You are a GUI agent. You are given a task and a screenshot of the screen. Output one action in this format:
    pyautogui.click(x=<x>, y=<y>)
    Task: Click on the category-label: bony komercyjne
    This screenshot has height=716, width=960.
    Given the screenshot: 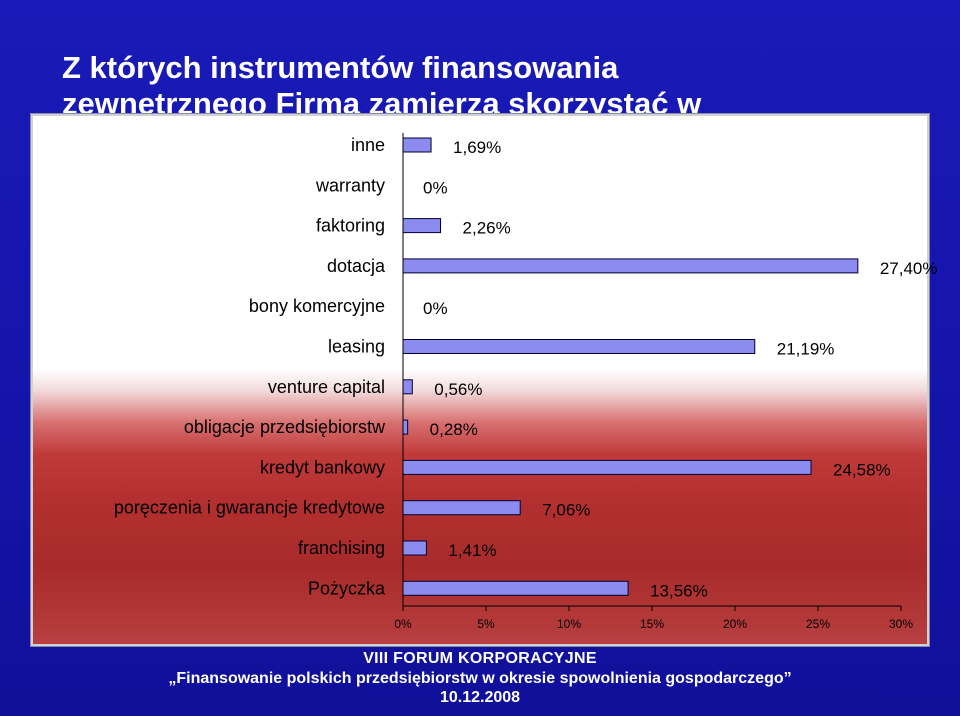 What is the action you would take?
    pyautogui.click(x=317, y=306)
    